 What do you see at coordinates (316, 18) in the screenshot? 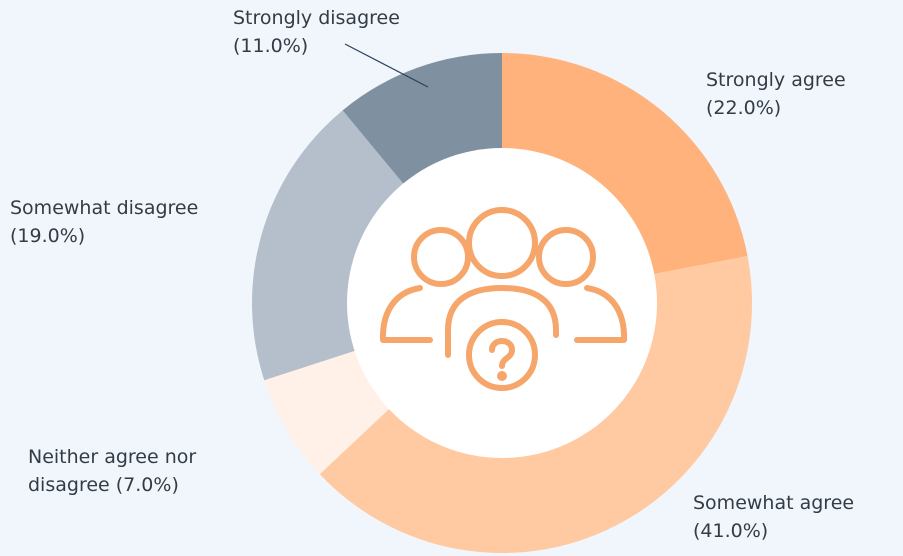
I see `category-name: Strongly disagree` at bounding box center [316, 18].